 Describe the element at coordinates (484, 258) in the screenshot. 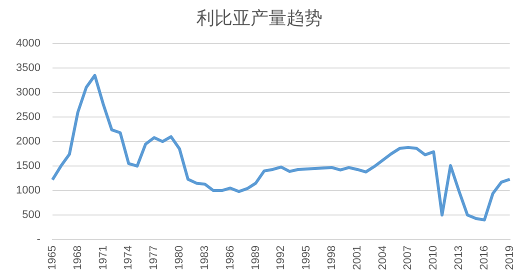

I see `x-tick-label: 2016` at that location.